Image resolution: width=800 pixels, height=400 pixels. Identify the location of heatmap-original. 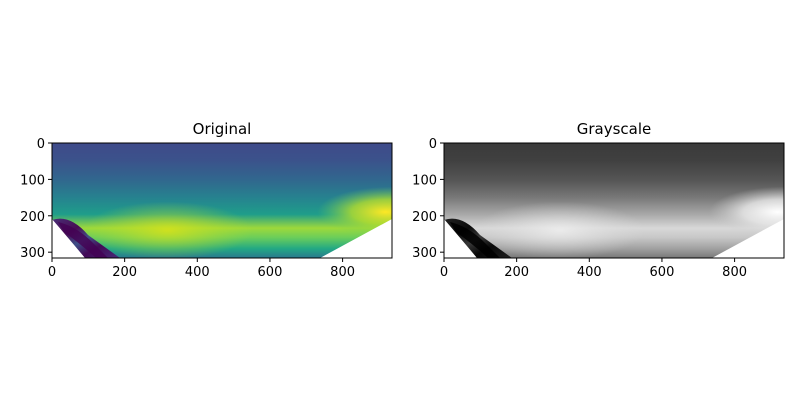
(222, 200).